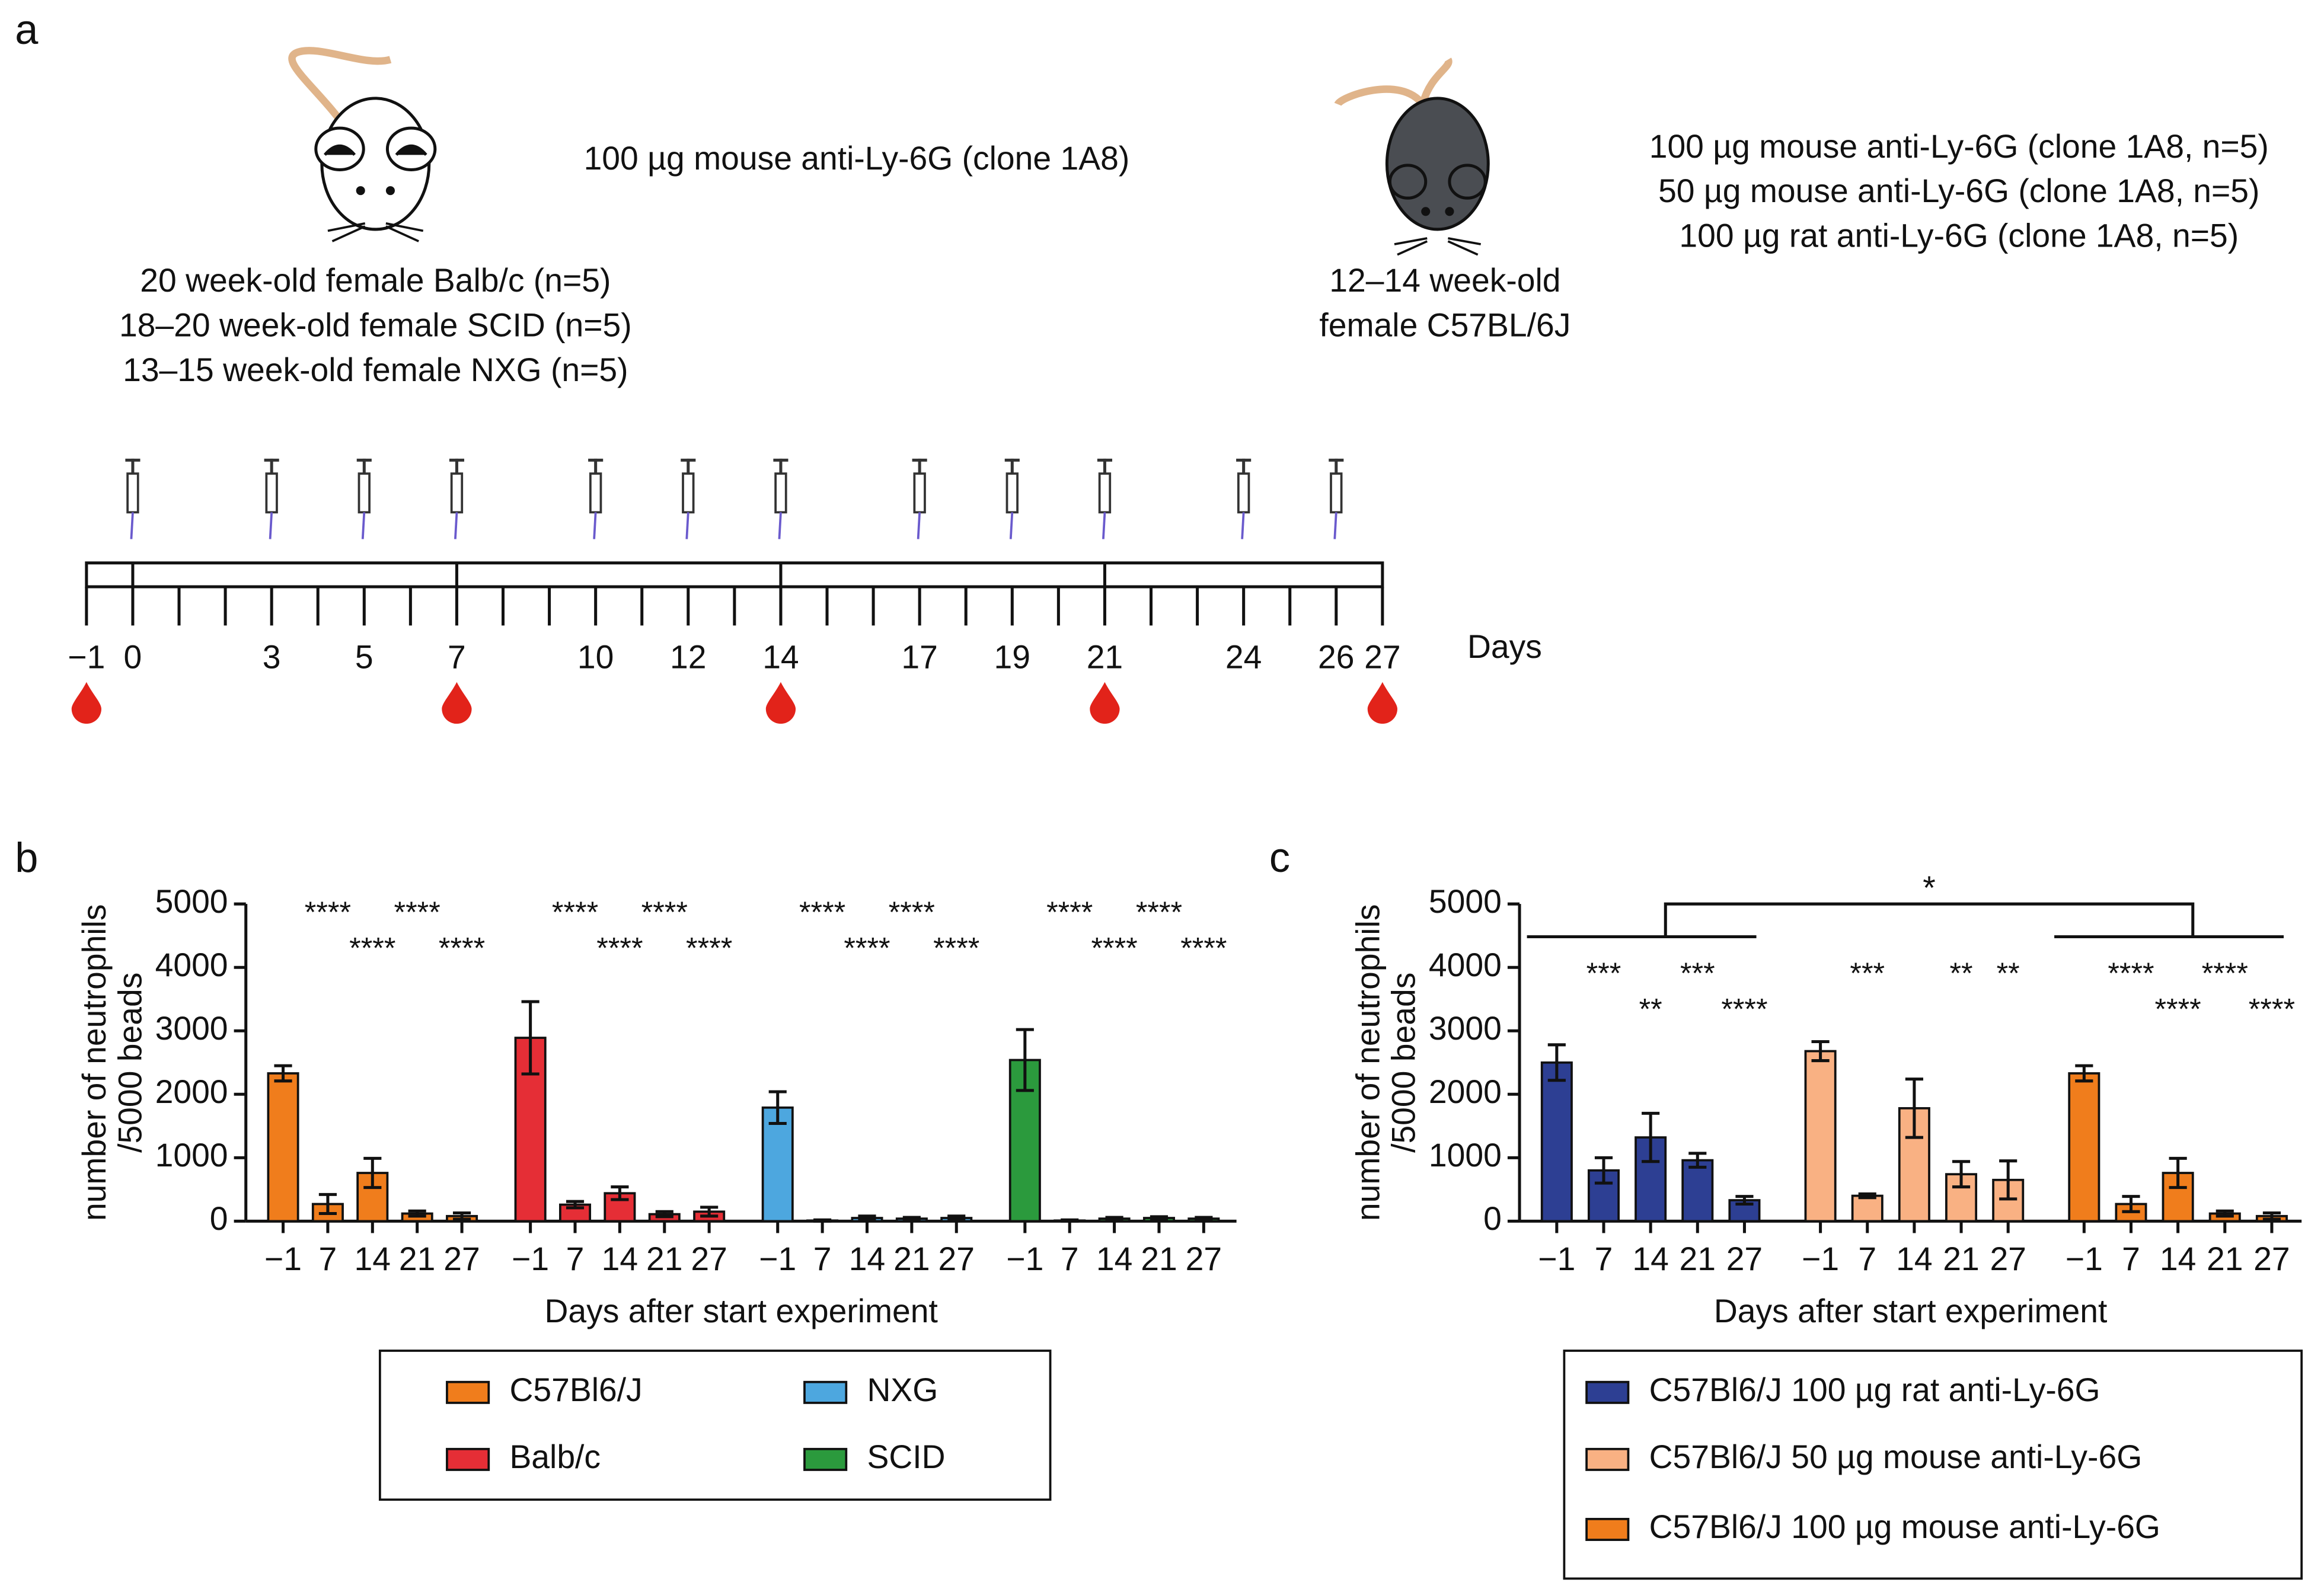  What do you see at coordinates (87, 657) in the screenshot?
I see `day-label: −1` at bounding box center [87, 657].